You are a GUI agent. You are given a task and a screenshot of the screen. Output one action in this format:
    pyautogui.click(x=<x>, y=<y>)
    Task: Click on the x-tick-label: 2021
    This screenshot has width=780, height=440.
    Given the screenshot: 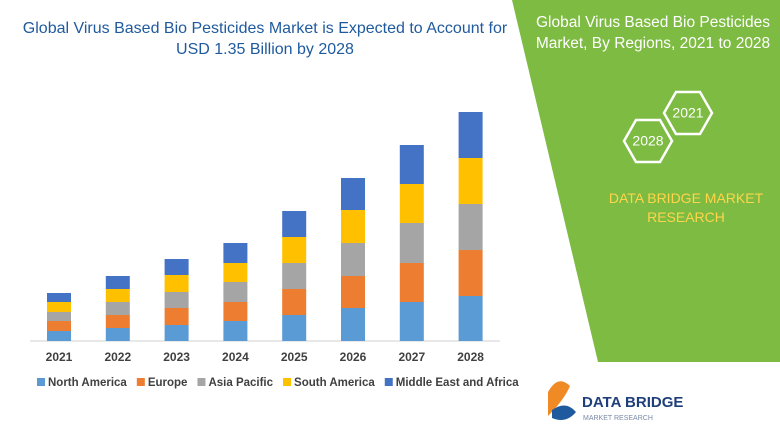 What is the action you would take?
    pyautogui.click(x=59, y=357)
    